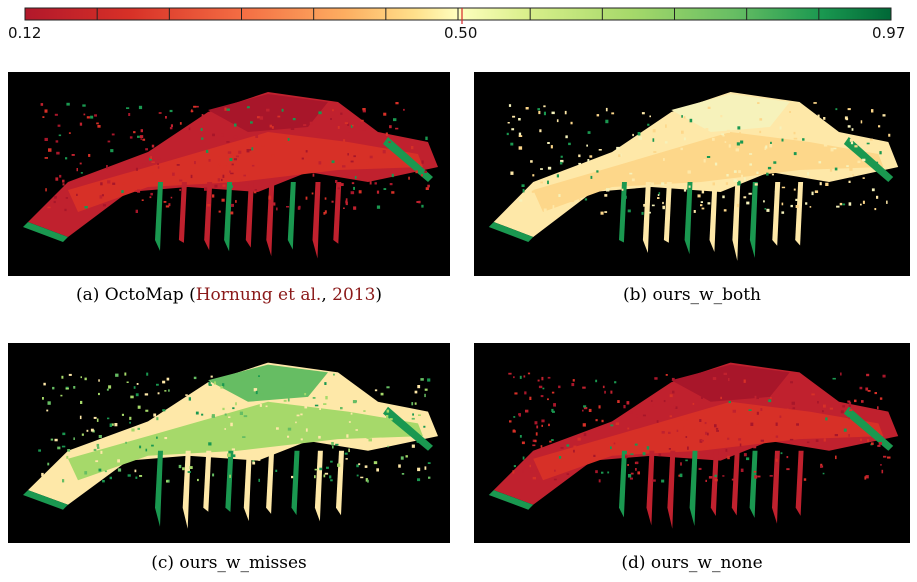 Image resolution: width=917 pixels, height=582 pixels. I want to click on panel-c-caption: (c) ours_w_misses, so click(229, 563).